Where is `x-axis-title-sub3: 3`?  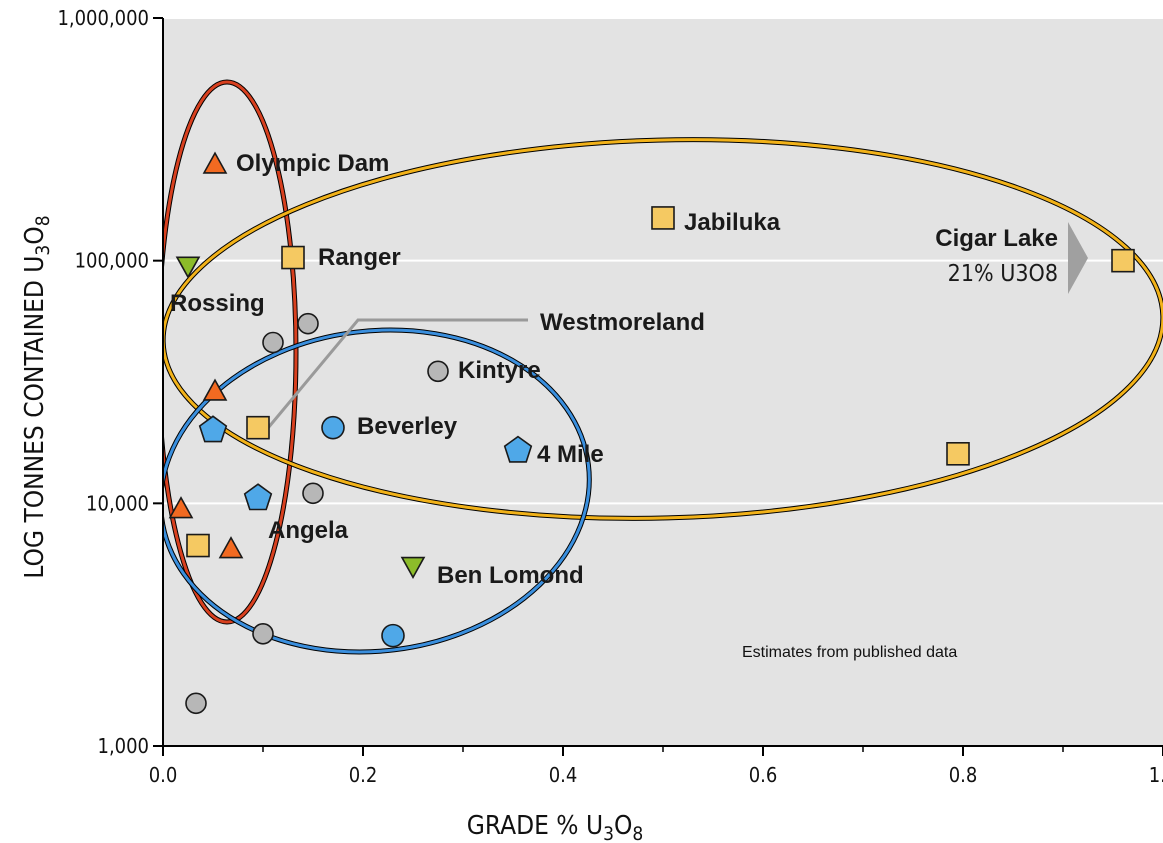
x-axis-title-sub3: 3 is located at coordinates (608, 833).